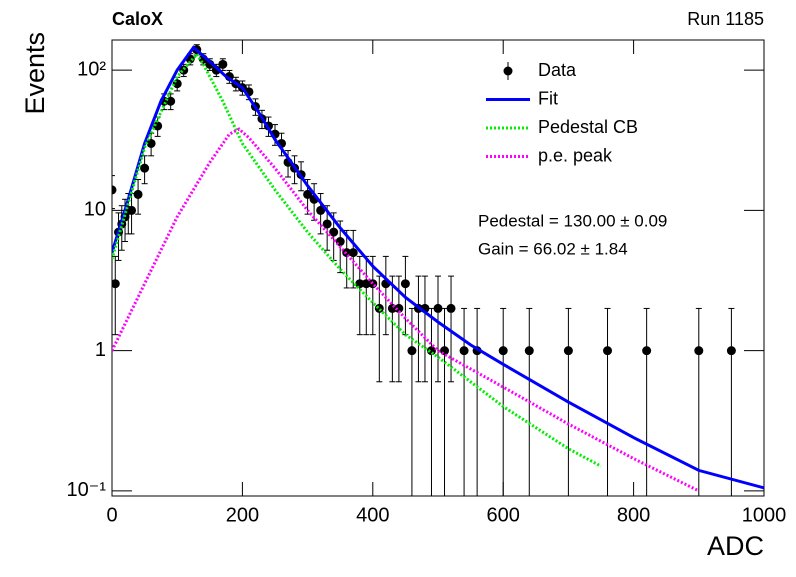 This screenshot has height=577, width=796. Describe the element at coordinates (553, 248) in the screenshot. I see `annotation: Gain = 66.02 ± 1.84` at that location.